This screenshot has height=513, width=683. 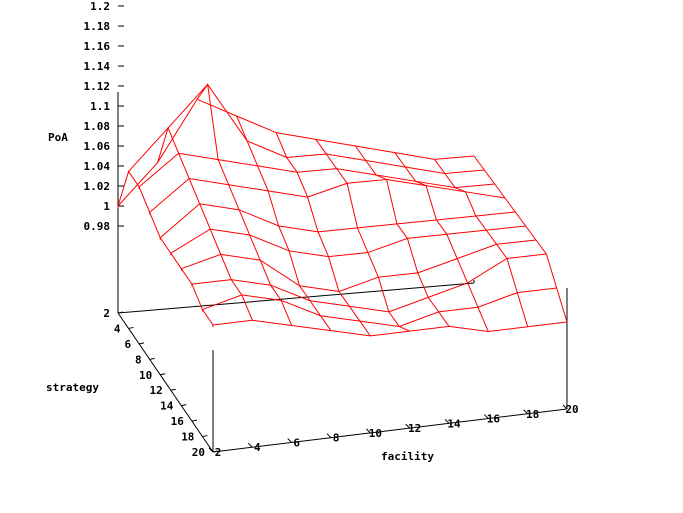 What do you see at coordinates (178, 421) in the screenshot?
I see `strategy-tick-label: 16` at bounding box center [178, 421].